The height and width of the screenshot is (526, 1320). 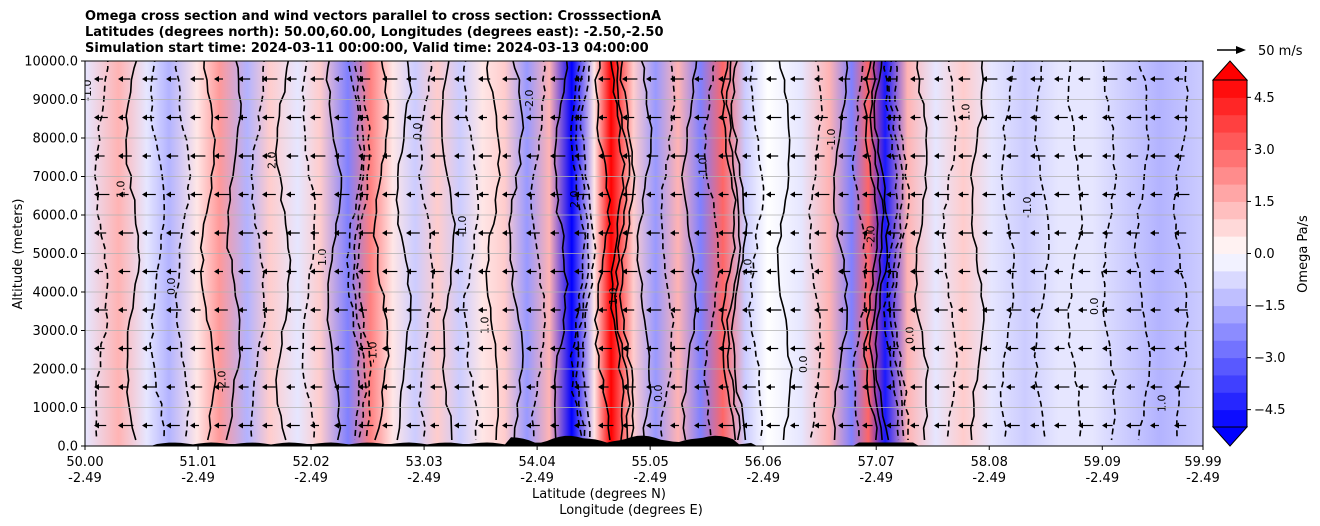 I want to click on x-tick-label-lat: 52.02, so click(x=310, y=462).